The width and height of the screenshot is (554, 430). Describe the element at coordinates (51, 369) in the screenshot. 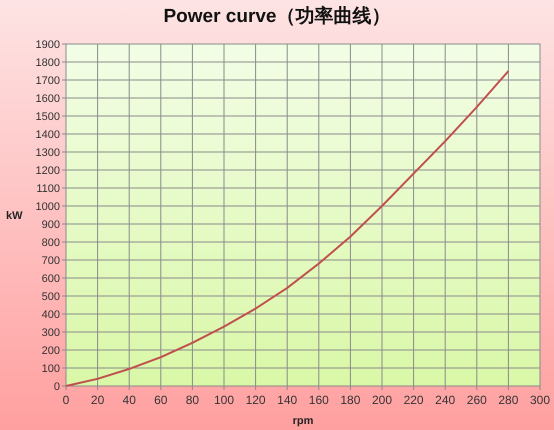

I see `y-tick-label: 100` at that location.